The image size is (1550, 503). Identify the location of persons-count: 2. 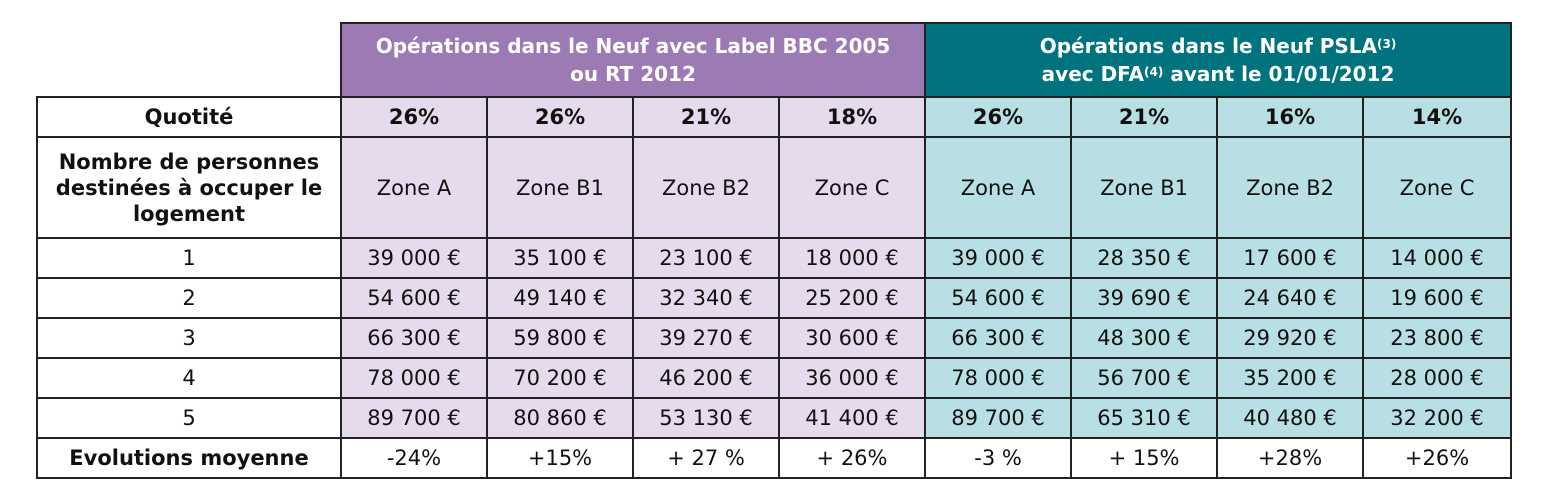
(189, 298).